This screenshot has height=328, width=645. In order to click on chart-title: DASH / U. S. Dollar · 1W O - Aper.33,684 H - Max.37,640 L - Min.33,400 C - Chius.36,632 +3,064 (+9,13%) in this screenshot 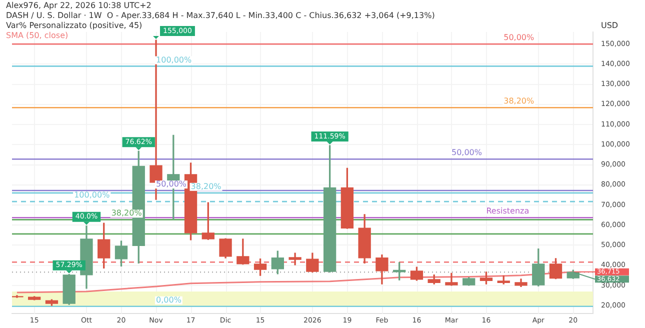, I will do `click(220, 15)`.